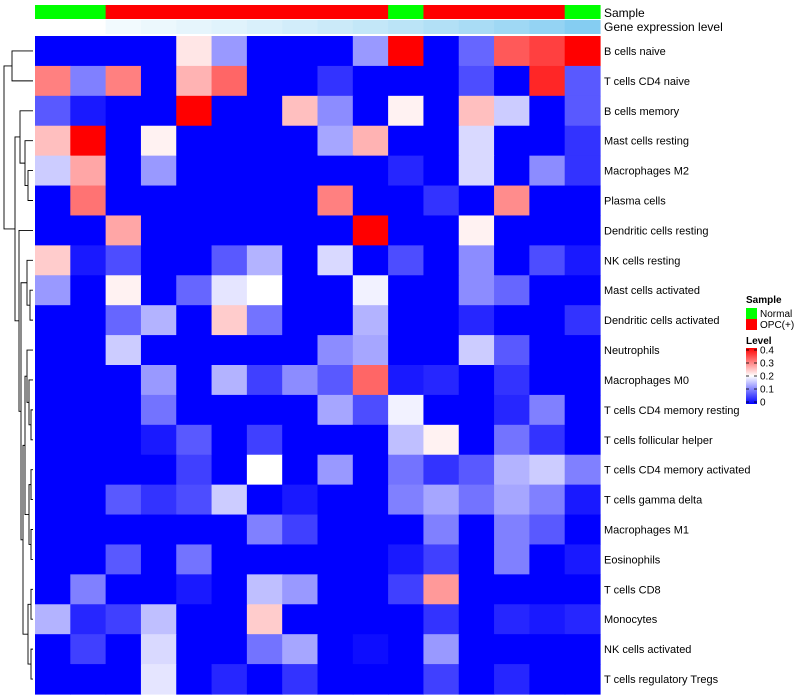 This screenshot has width=800, height=700. I want to click on legend-tick-label: 0.3, so click(767, 364).